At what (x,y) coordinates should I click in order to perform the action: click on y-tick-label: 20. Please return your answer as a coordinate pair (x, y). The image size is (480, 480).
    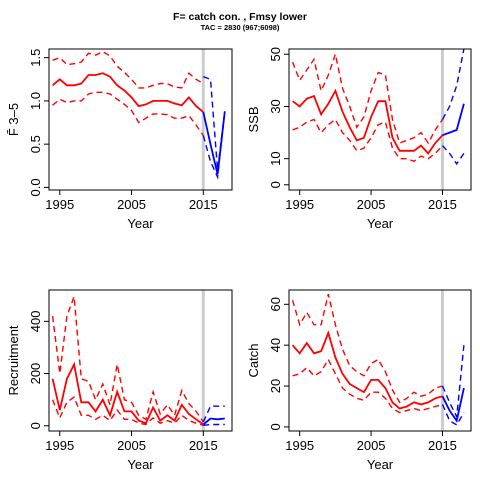
    Looking at the image, I should click on (275, 386).